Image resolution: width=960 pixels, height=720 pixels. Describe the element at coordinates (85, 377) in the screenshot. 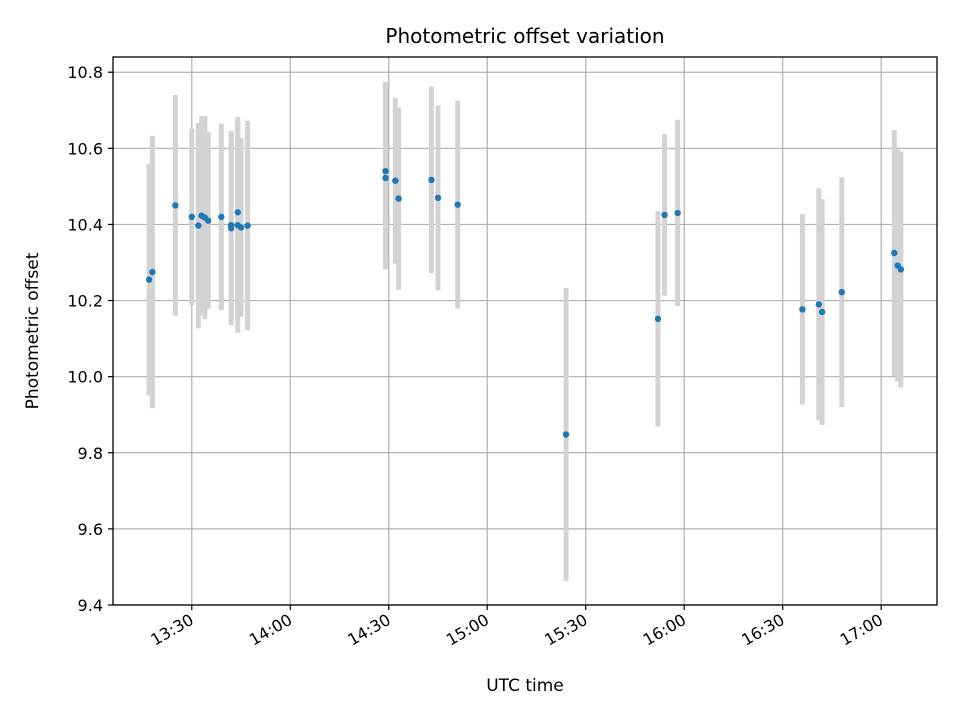

I see `y-tick-label: 10.0` at that location.